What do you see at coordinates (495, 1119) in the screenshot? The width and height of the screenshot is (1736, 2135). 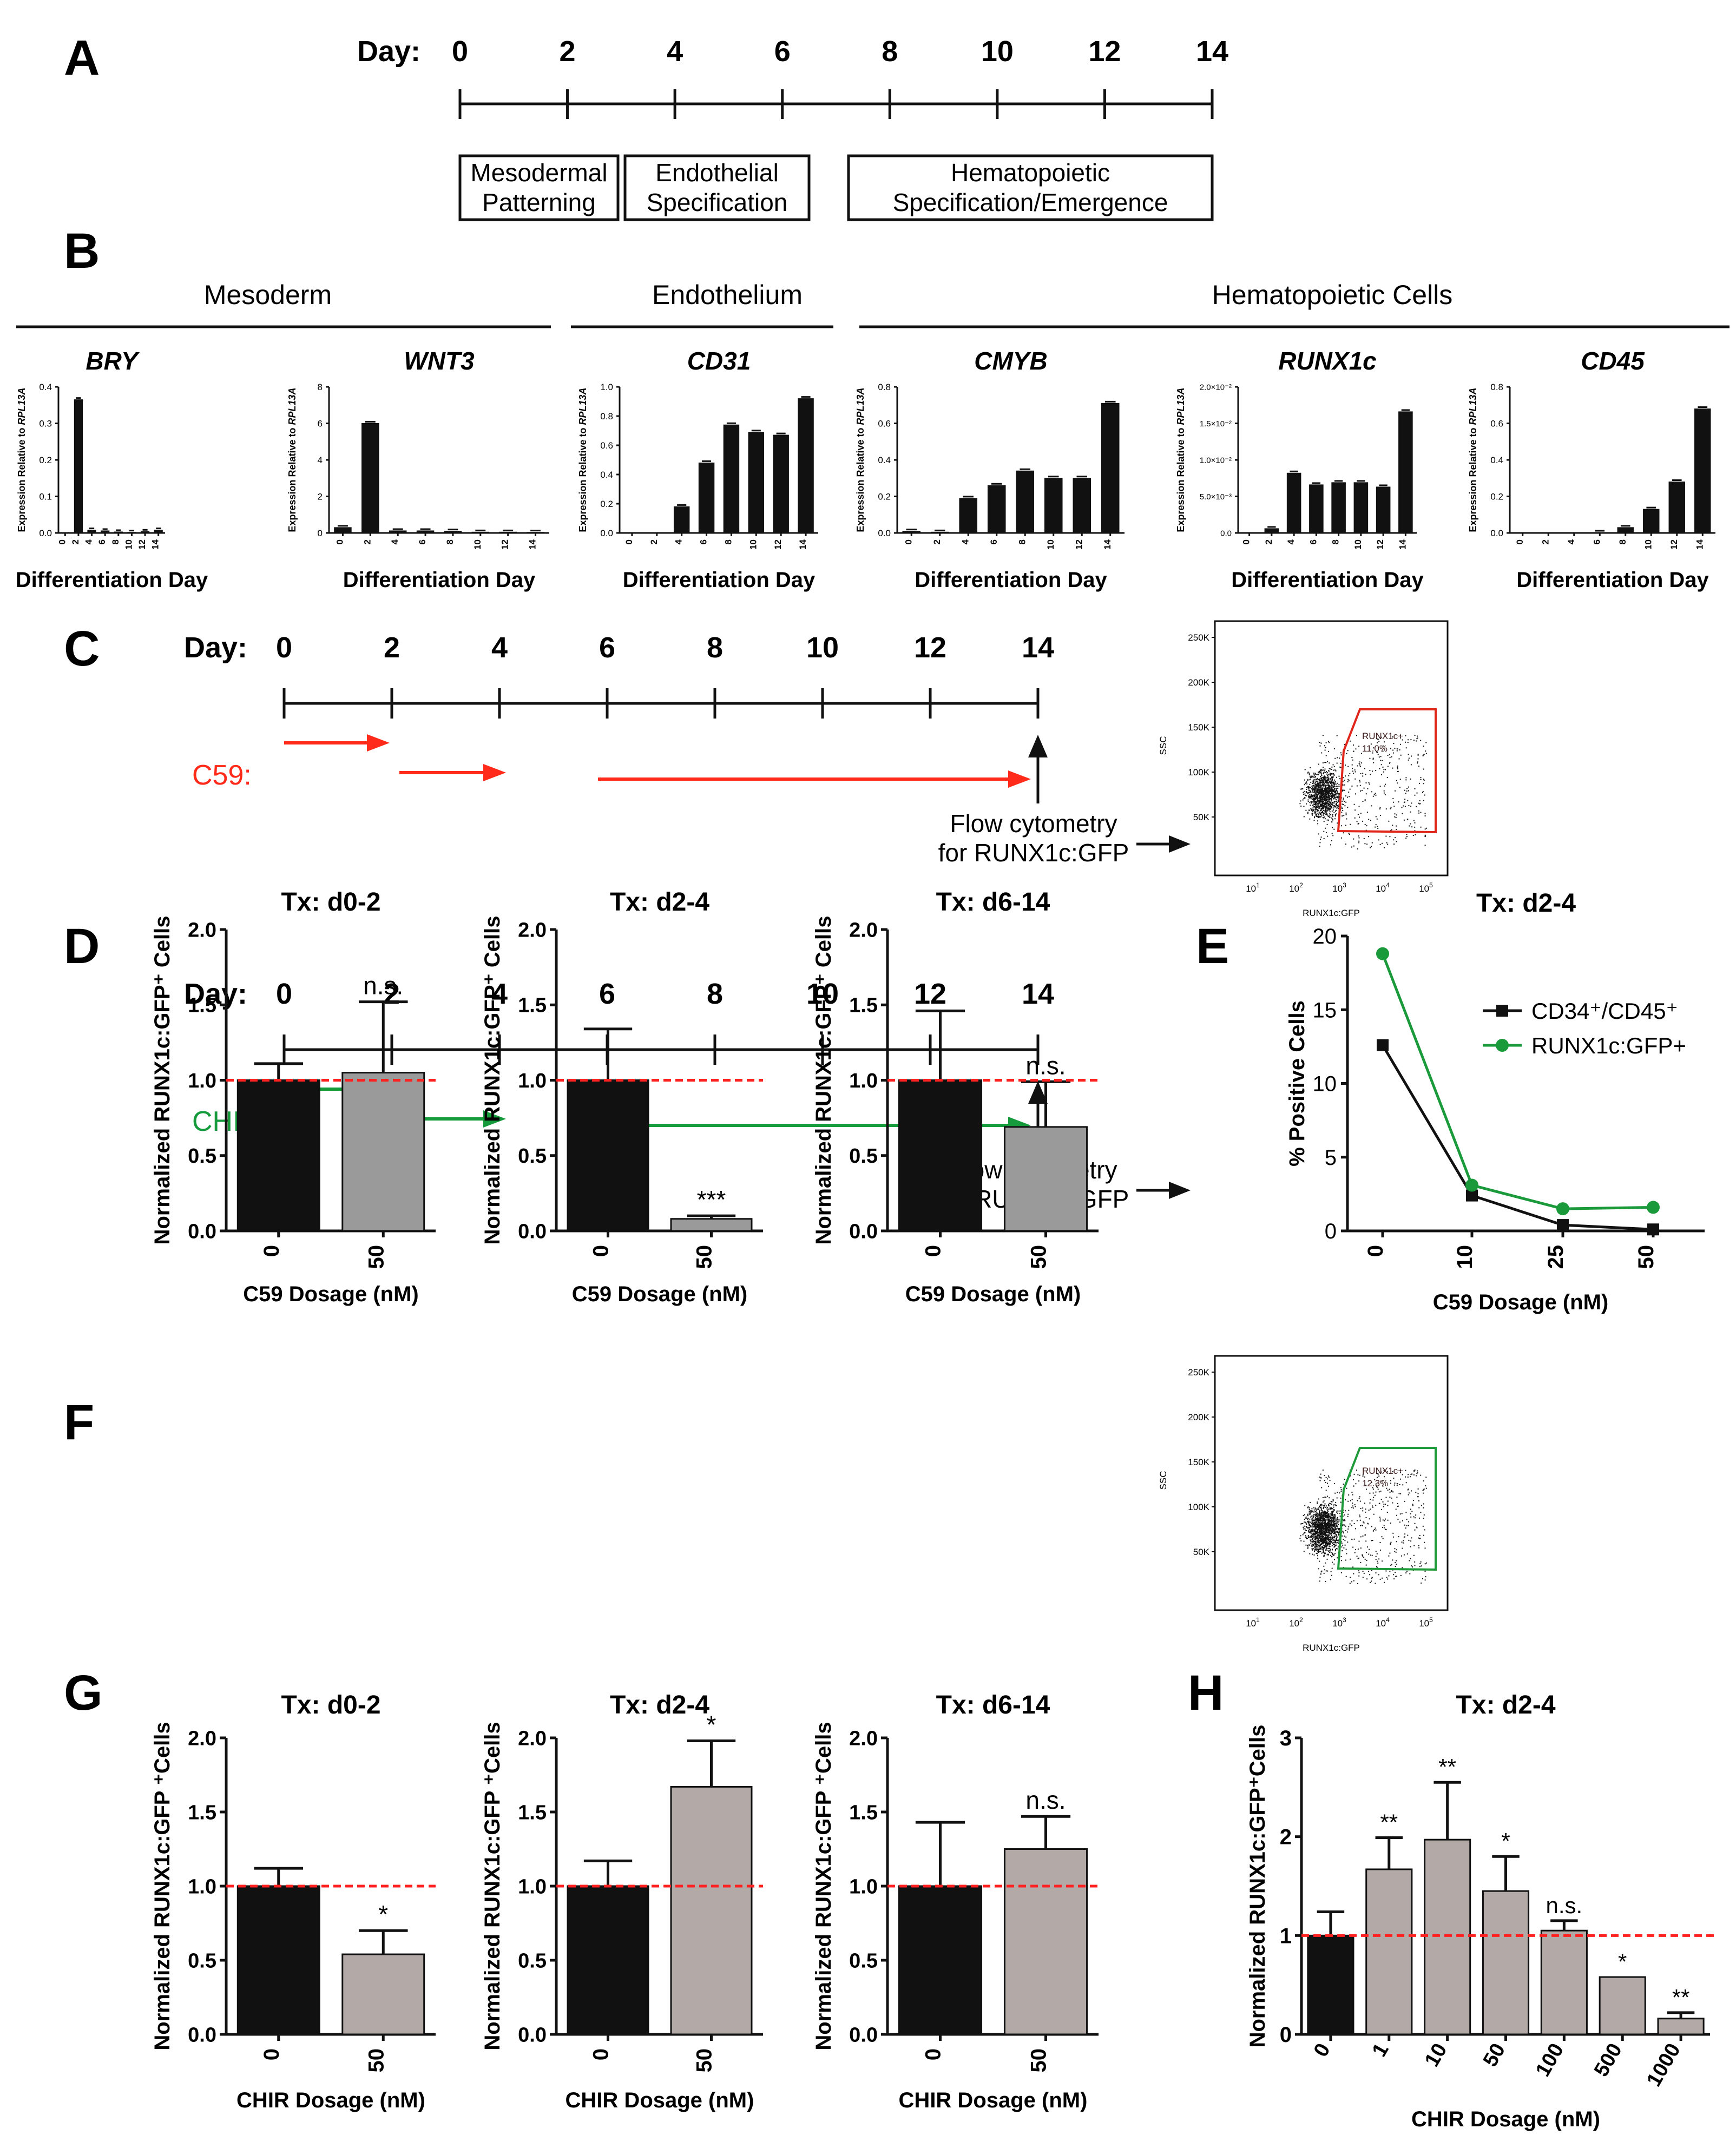 I see `timeline-f-treatment-arrowhead` at bounding box center [495, 1119].